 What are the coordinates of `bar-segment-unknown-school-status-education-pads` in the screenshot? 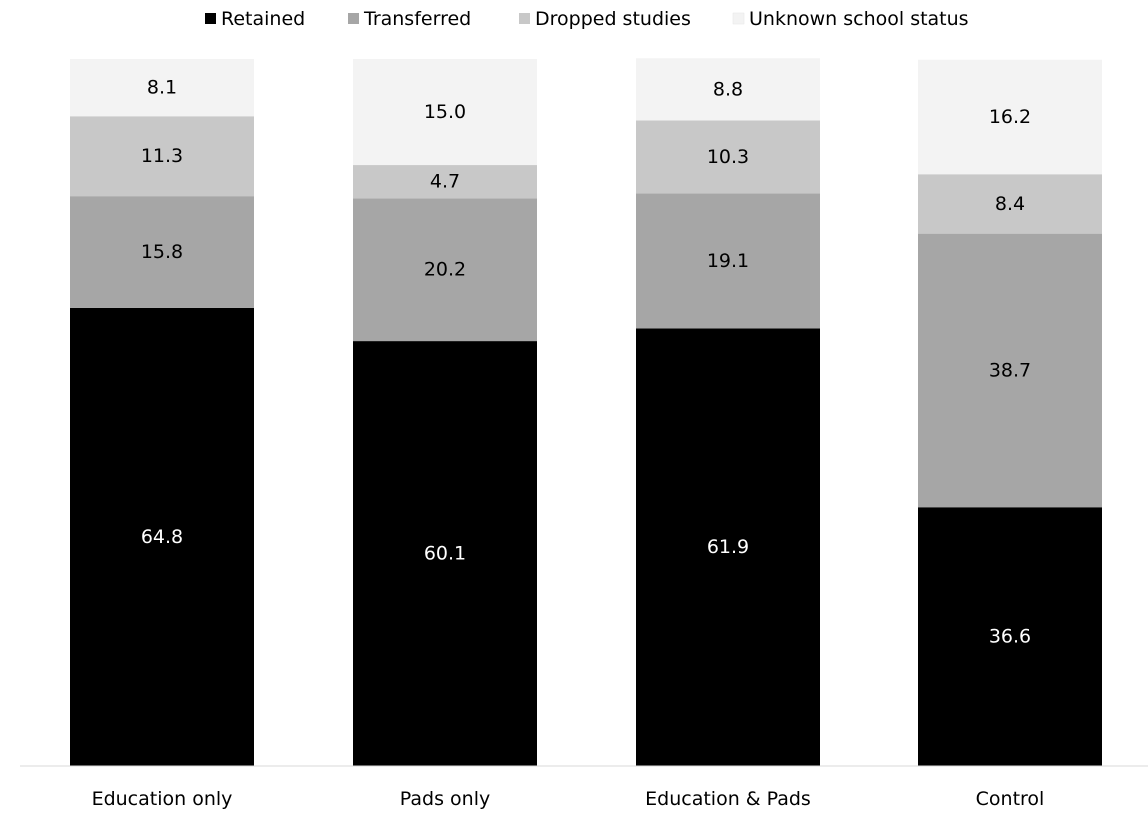 It's located at (728, 89).